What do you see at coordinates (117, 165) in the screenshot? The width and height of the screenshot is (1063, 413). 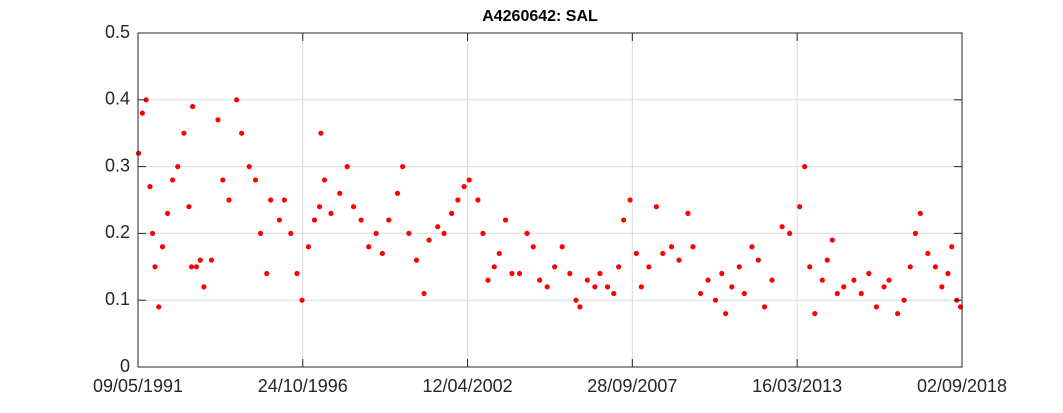 I see `y-tick-label: 0.3` at bounding box center [117, 165].